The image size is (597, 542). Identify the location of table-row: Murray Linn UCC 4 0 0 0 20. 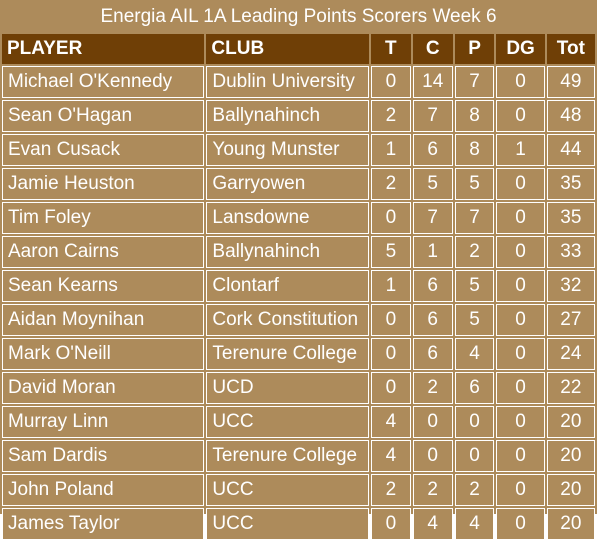
(298, 422).